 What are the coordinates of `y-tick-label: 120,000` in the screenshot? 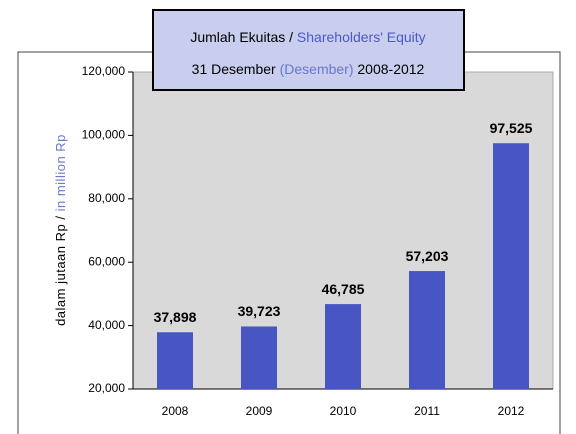 It's located at (104, 71).